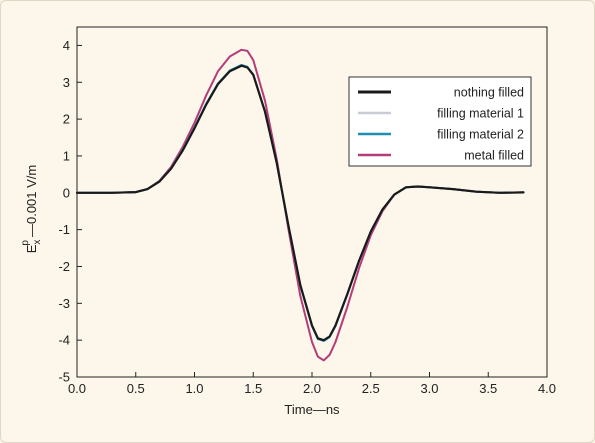  I want to click on y-tick-label: -2, so click(64, 266).